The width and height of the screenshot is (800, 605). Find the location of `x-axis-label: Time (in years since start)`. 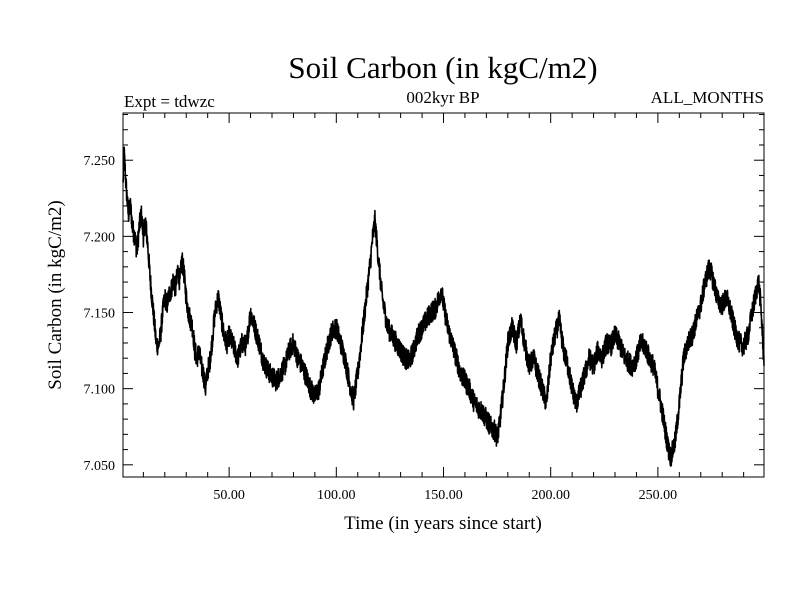

x-axis-label: Time (in years since start) is located at coordinates (443, 523).